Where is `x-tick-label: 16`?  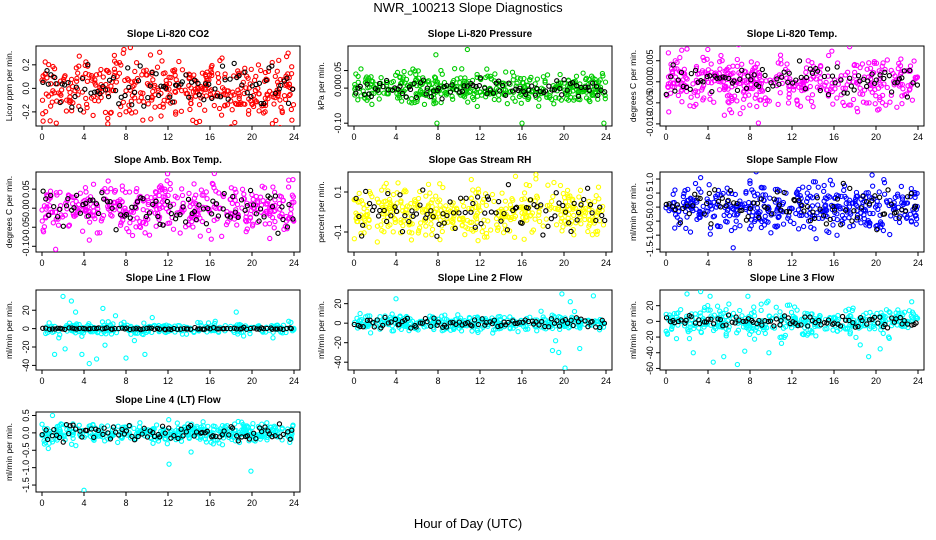
x-tick-label: 16 is located at coordinates (210, 503).